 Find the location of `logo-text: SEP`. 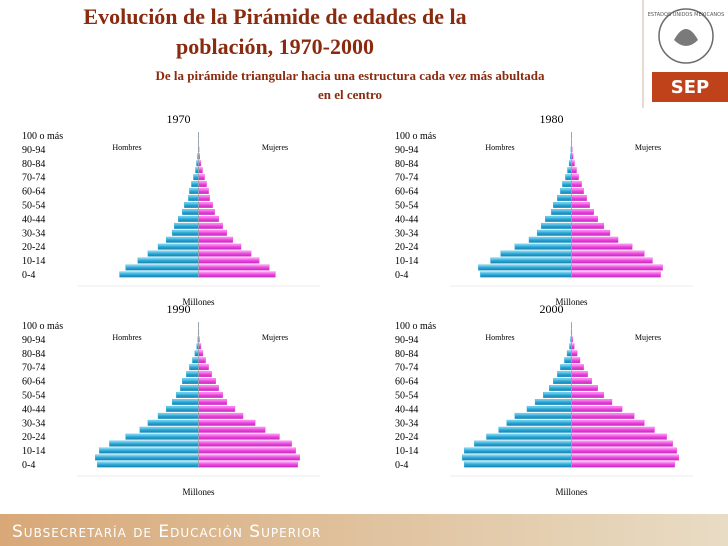

logo-text: SEP is located at coordinates (690, 87).